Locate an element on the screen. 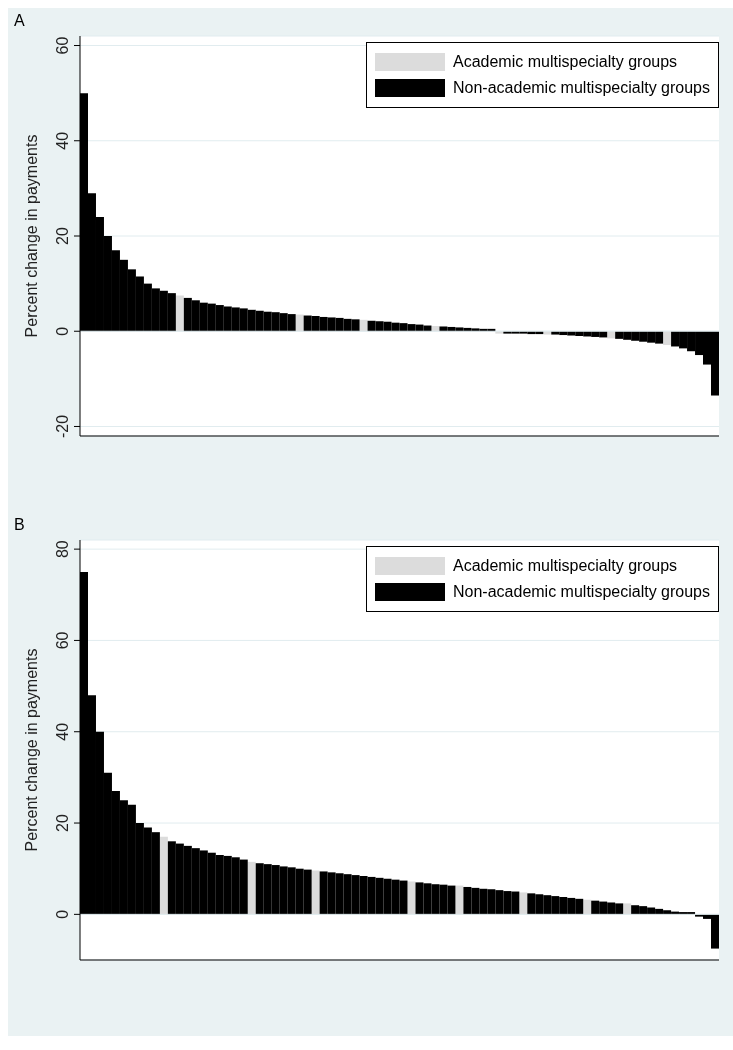  chart-title: A is located at coordinates (20, 21).